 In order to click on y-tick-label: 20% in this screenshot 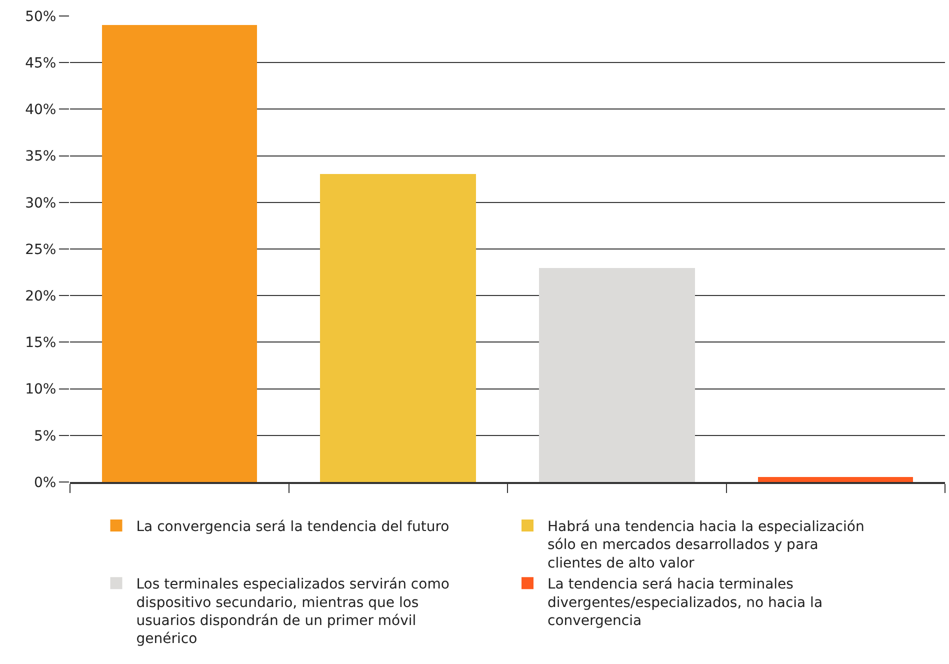, I will do `click(40, 296)`.